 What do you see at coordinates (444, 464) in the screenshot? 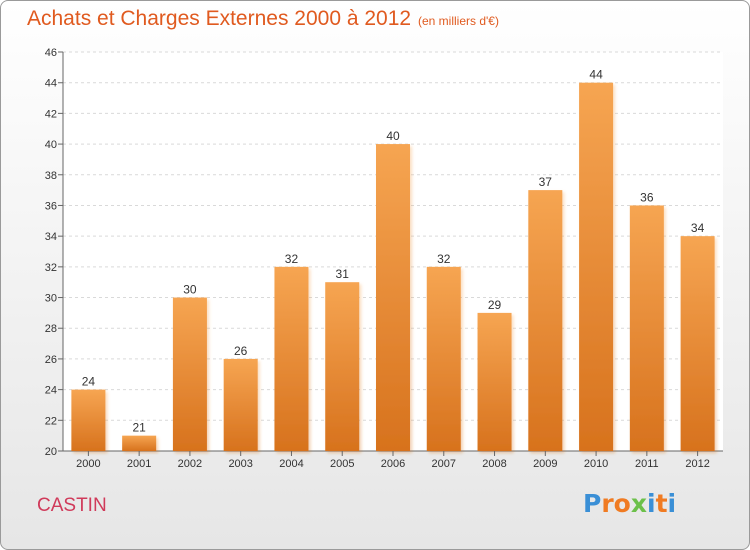
I see `x-tick-label: 2007` at bounding box center [444, 464].